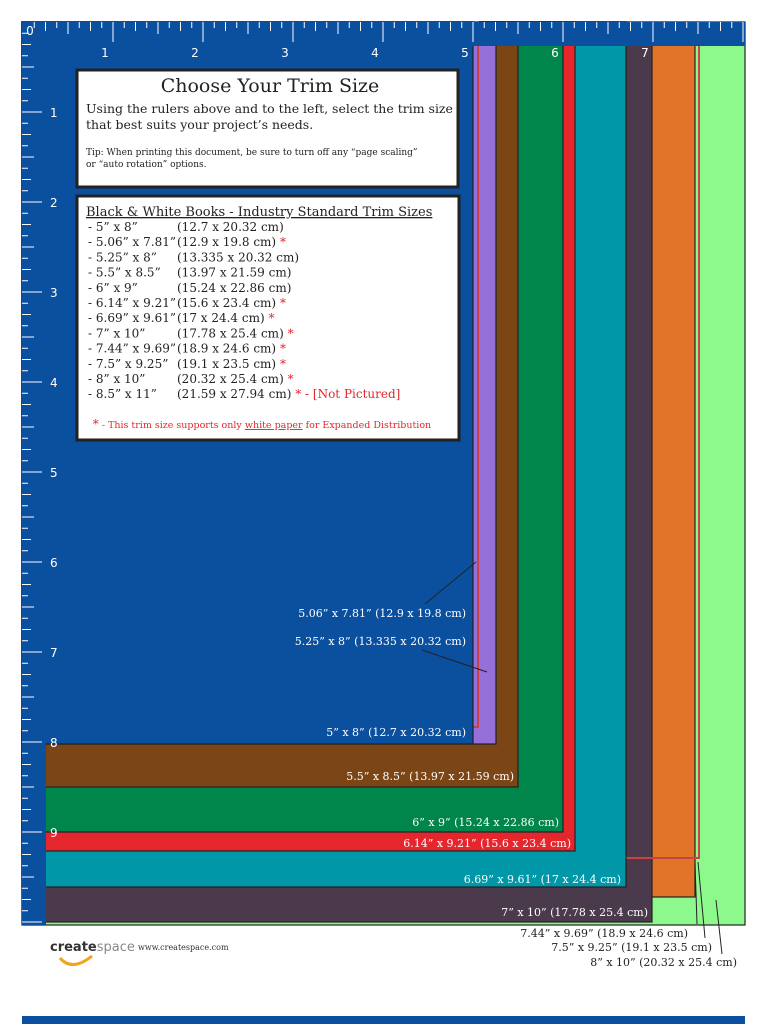 This screenshot has height=1024, width=768. Describe the element at coordinates (96, 424) in the screenshot. I see `footnote-mark: *` at that location.